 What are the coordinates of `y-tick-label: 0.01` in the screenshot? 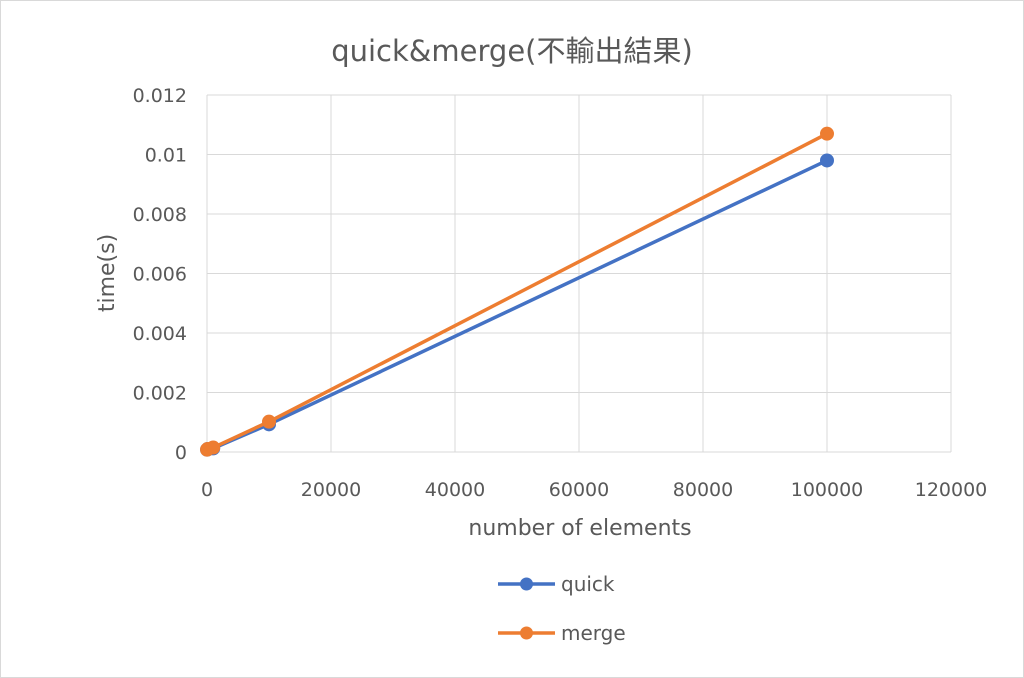 It's located at (166, 156).